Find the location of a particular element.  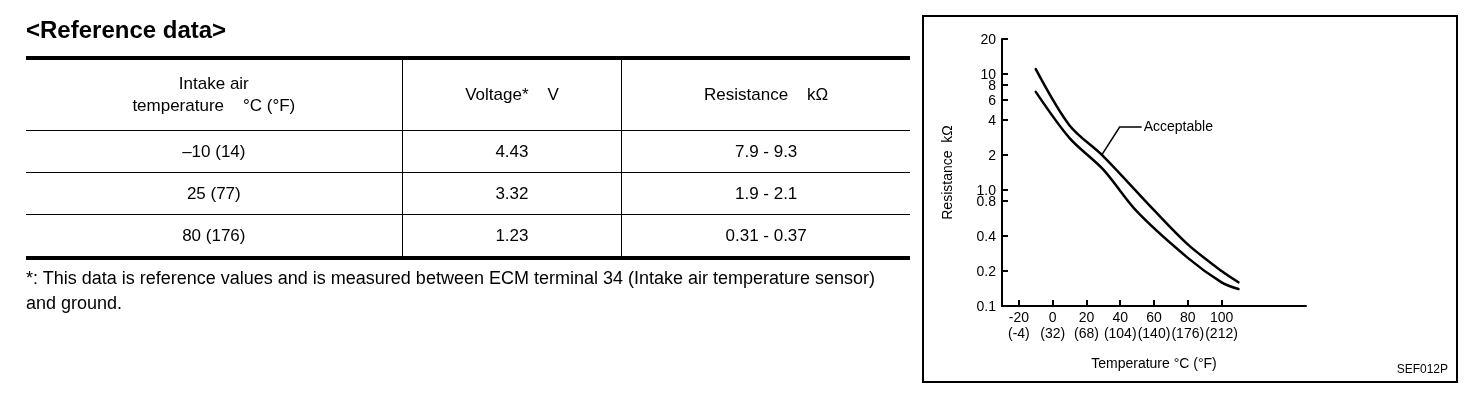

y-tick-label: 0.1 is located at coordinates (986, 306).